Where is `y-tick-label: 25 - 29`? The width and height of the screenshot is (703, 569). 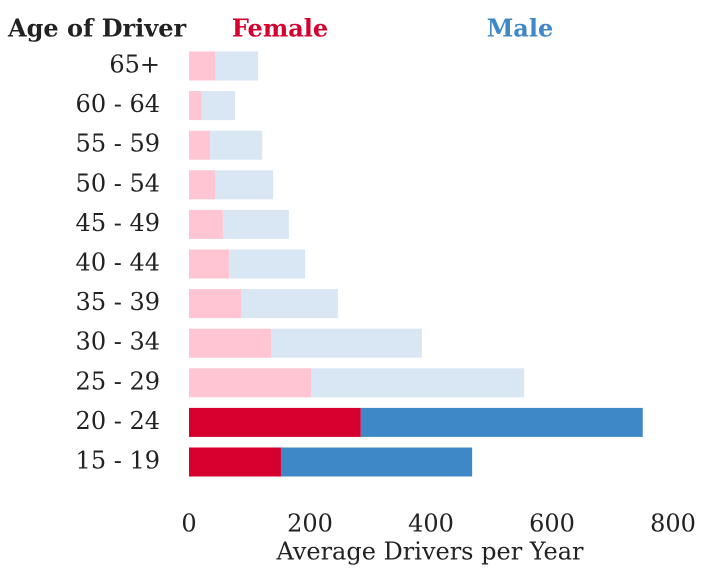
y-tick-label: 25 - 29 is located at coordinates (118, 381).